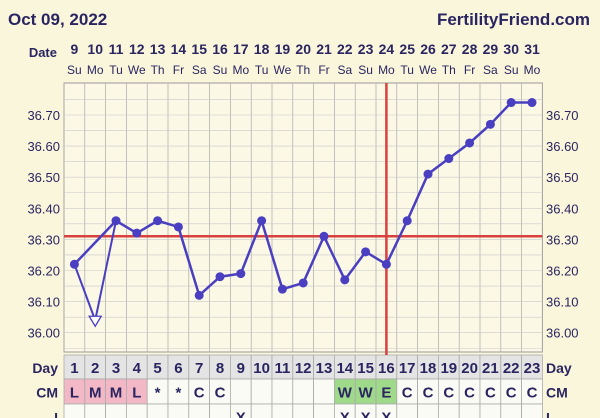  I want to click on day-value: 23, so click(532, 368).